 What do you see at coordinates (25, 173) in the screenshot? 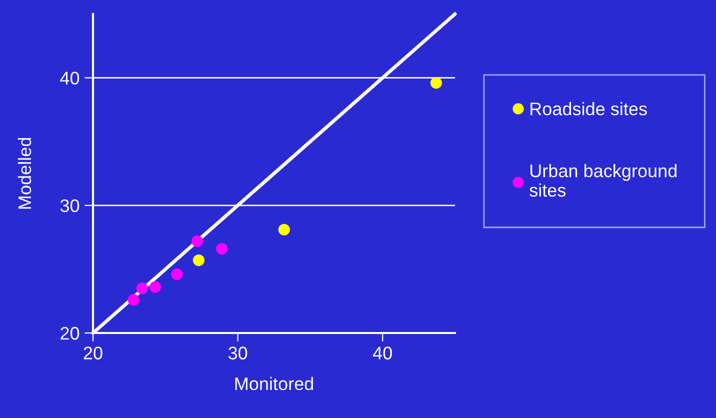
I see `y-axis-title: Modelled` at bounding box center [25, 173].